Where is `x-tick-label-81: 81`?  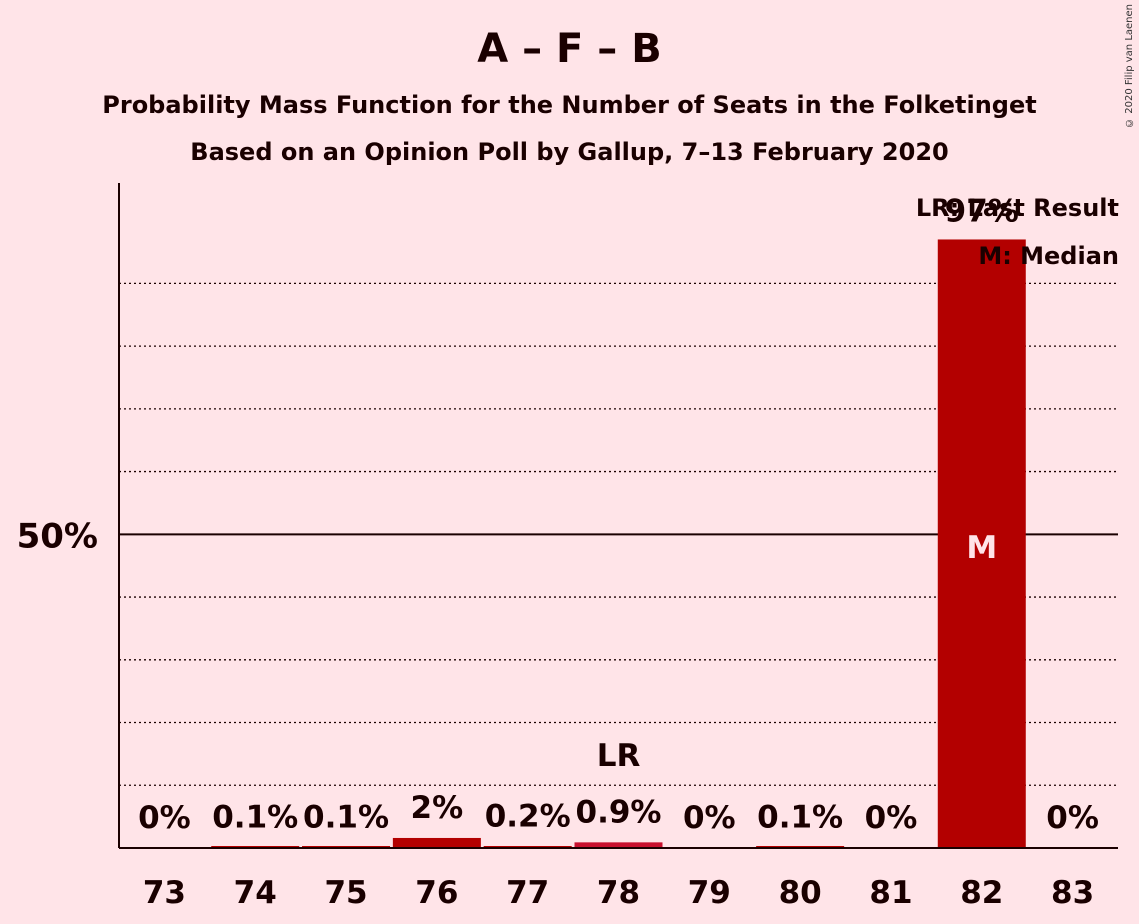 x-tick-label-81: 81 is located at coordinates (890, 893).